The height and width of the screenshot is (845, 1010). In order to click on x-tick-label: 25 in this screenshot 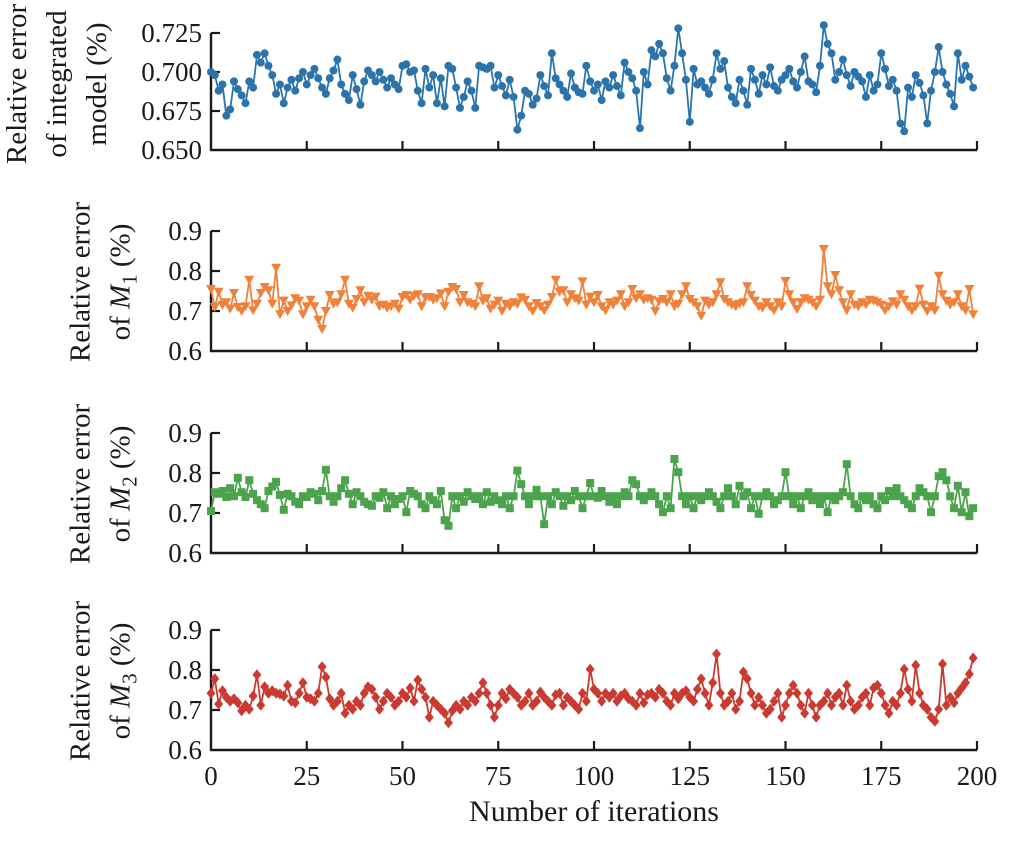, I will do `click(307, 776)`.